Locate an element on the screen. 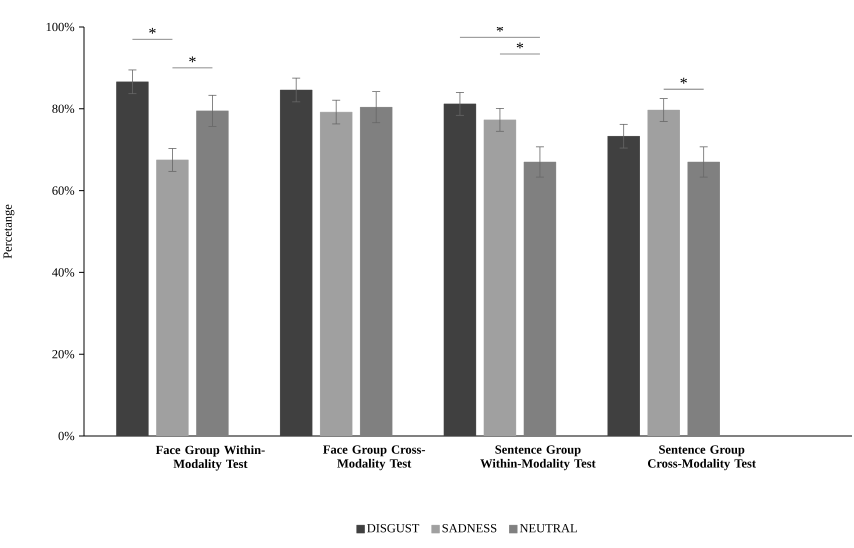 Image resolution: width=854 pixels, height=548 pixels. x-tick-label: Face Group Within-Modality Test is located at coordinates (210, 458).